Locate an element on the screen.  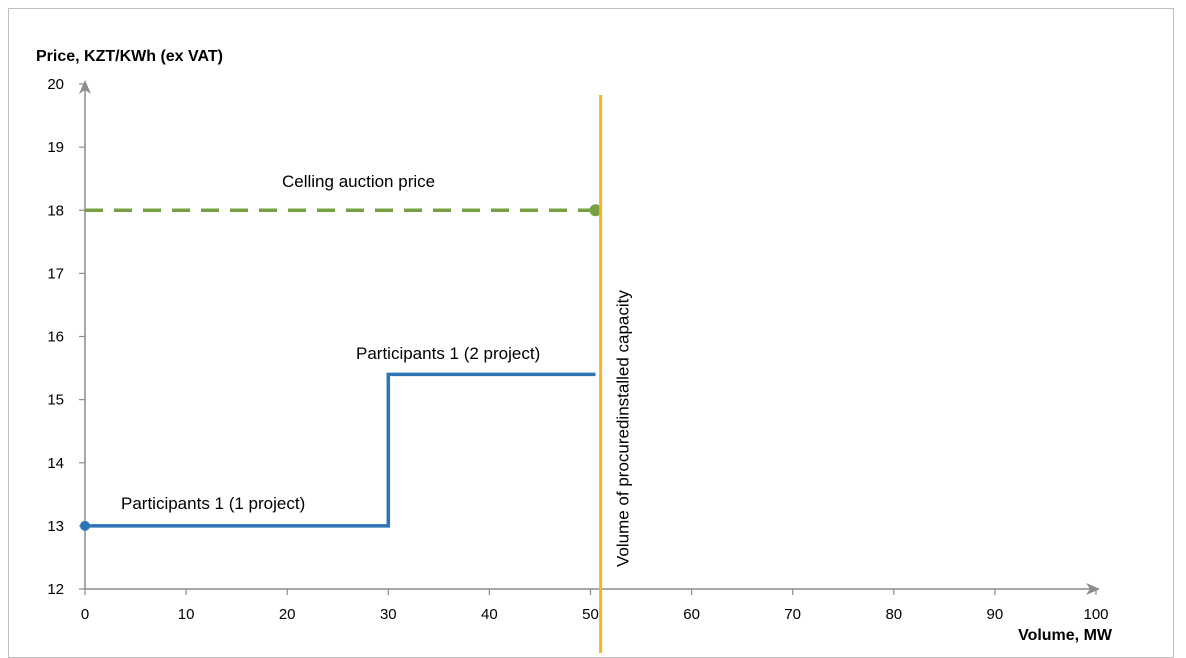
y-tick-label: 16 is located at coordinates (55, 337).